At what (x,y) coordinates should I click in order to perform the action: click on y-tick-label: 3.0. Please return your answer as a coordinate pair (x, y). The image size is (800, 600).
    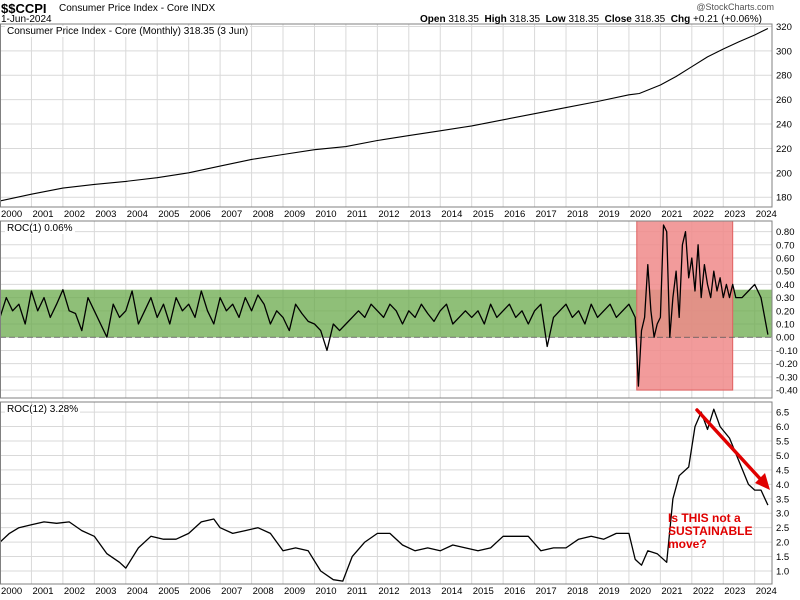
    Looking at the image, I should click on (782, 514).